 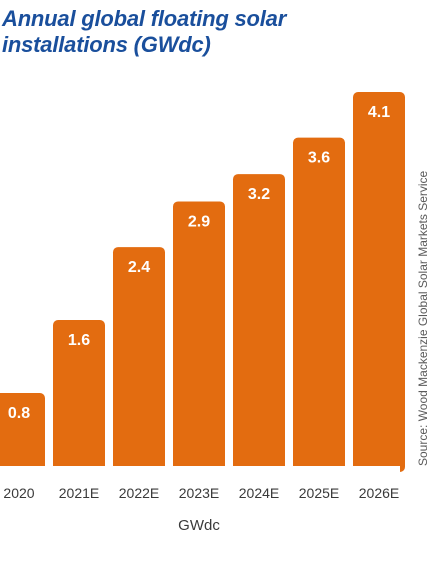 I want to click on bar-2026E, so click(x=379, y=282).